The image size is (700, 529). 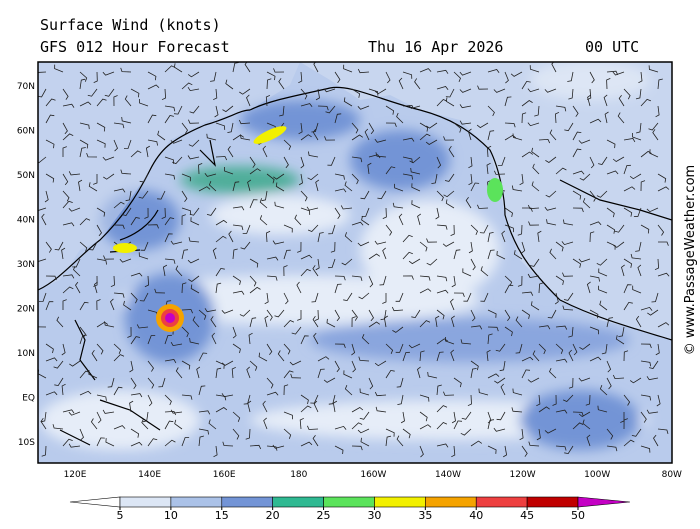 I want to click on lat-label: 20N, so click(x=26, y=310).